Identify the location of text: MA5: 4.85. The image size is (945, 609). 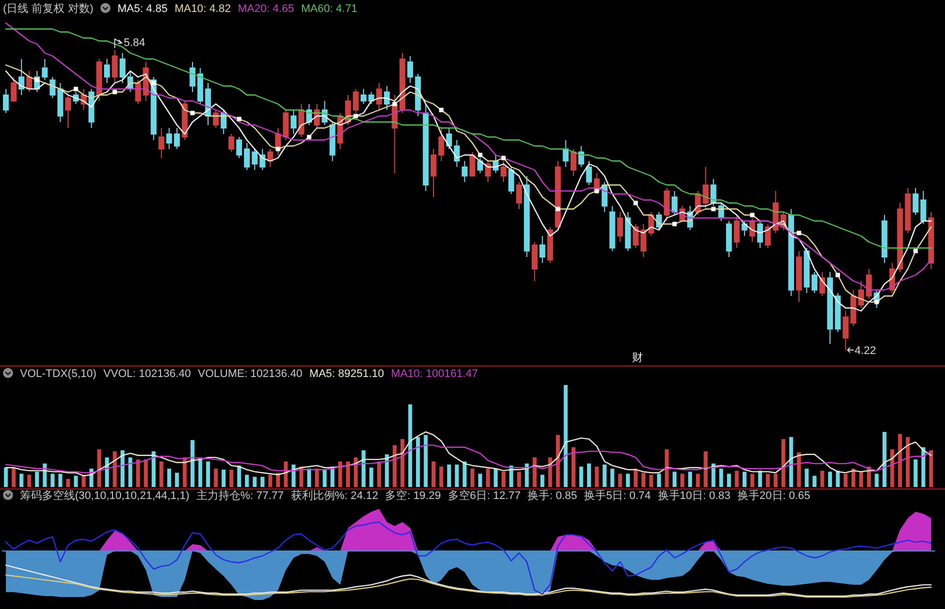
(142, 9).